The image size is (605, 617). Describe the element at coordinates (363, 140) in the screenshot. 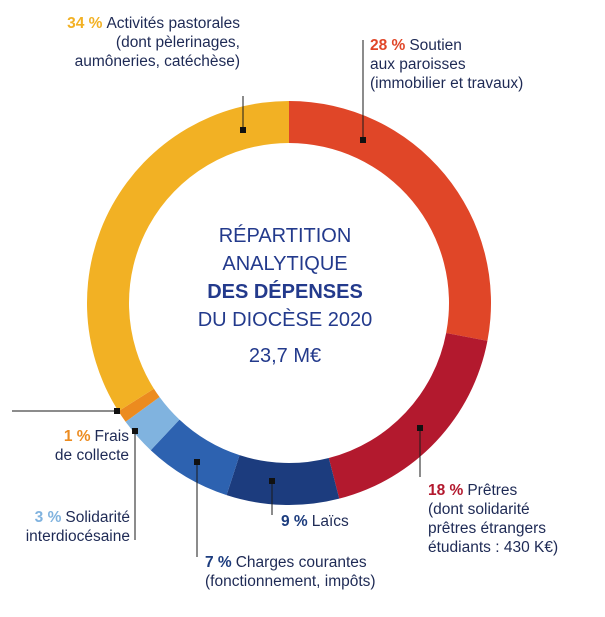

I see `leader-dot-paroisses` at that location.